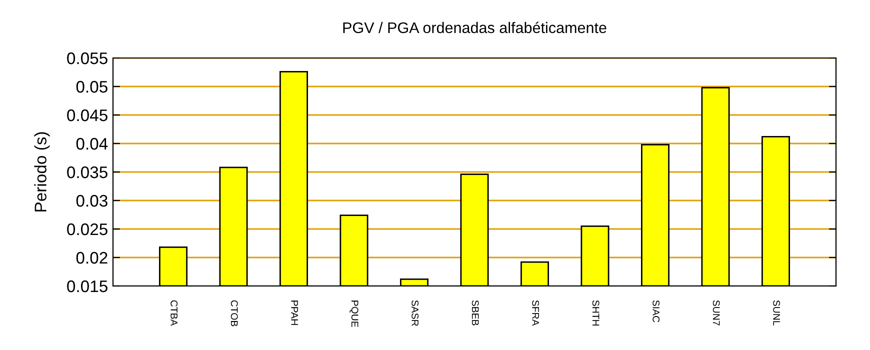 This screenshot has height=350, width=870. I want to click on y-tick-label: 0.05, so click(92, 86).